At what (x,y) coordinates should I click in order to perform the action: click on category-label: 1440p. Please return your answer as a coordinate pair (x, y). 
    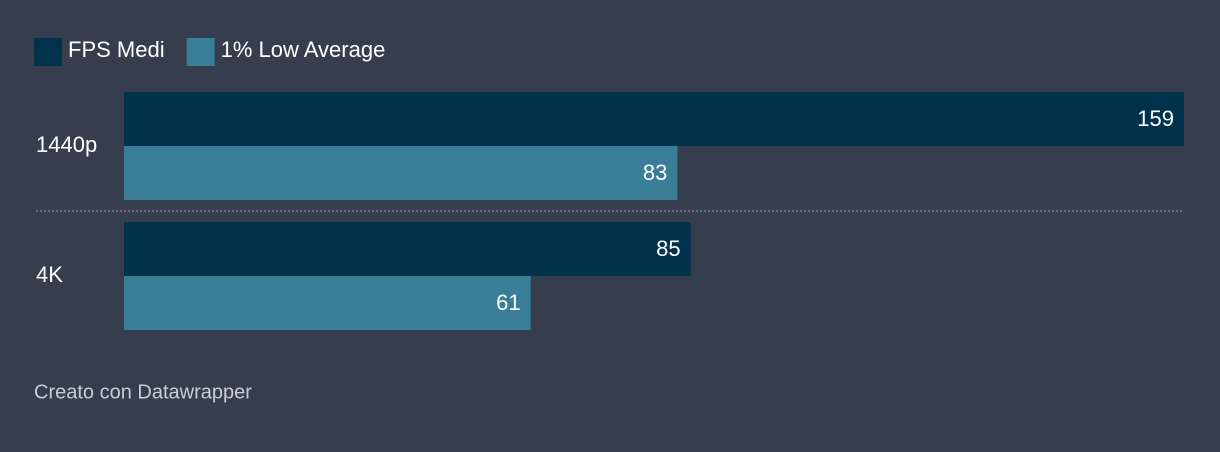
    Looking at the image, I should click on (66, 144).